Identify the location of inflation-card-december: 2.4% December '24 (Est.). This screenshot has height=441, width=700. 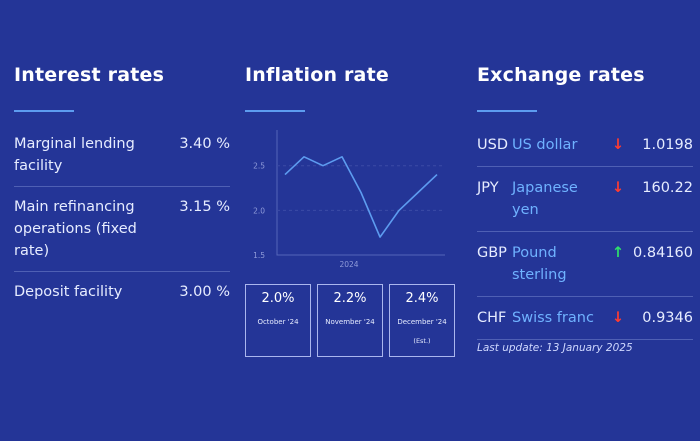
(422, 320).